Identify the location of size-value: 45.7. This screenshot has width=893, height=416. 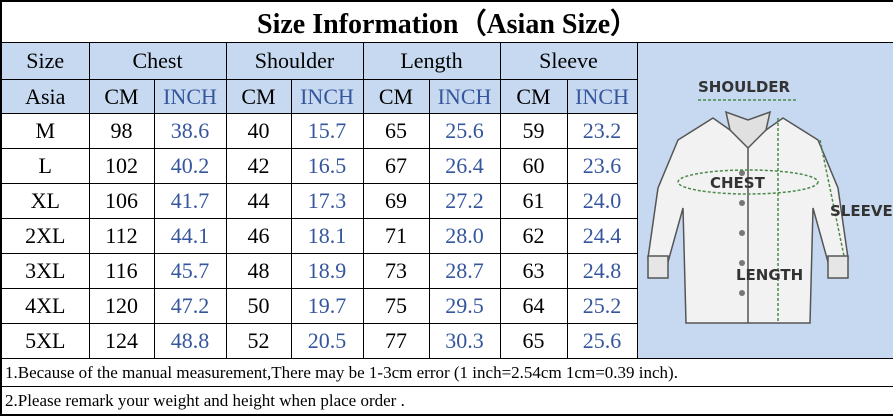
(190, 271).